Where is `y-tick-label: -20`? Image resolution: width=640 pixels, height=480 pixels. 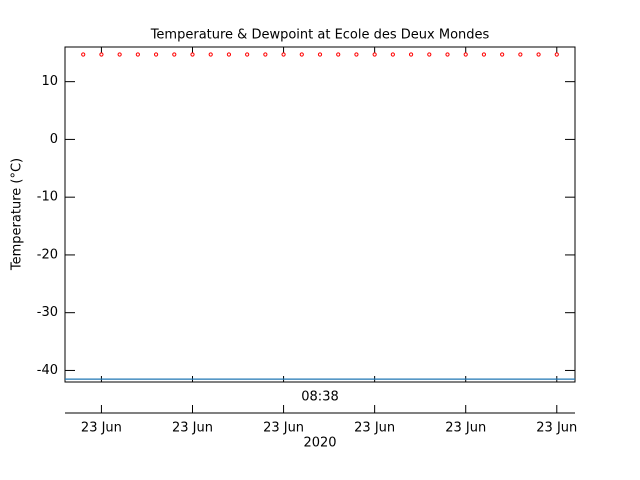 y-tick-label: -20 is located at coordinates (47, 254).